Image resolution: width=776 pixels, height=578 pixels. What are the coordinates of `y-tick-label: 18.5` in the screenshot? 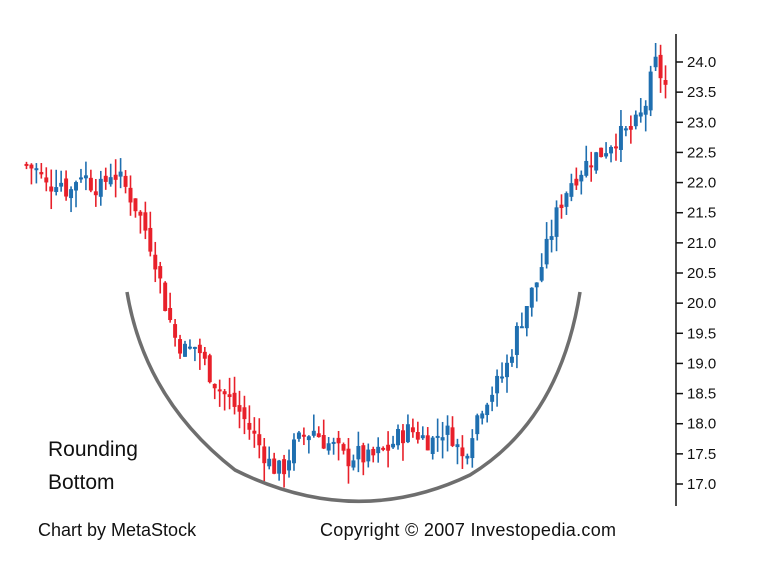 It's located at (701, 394).